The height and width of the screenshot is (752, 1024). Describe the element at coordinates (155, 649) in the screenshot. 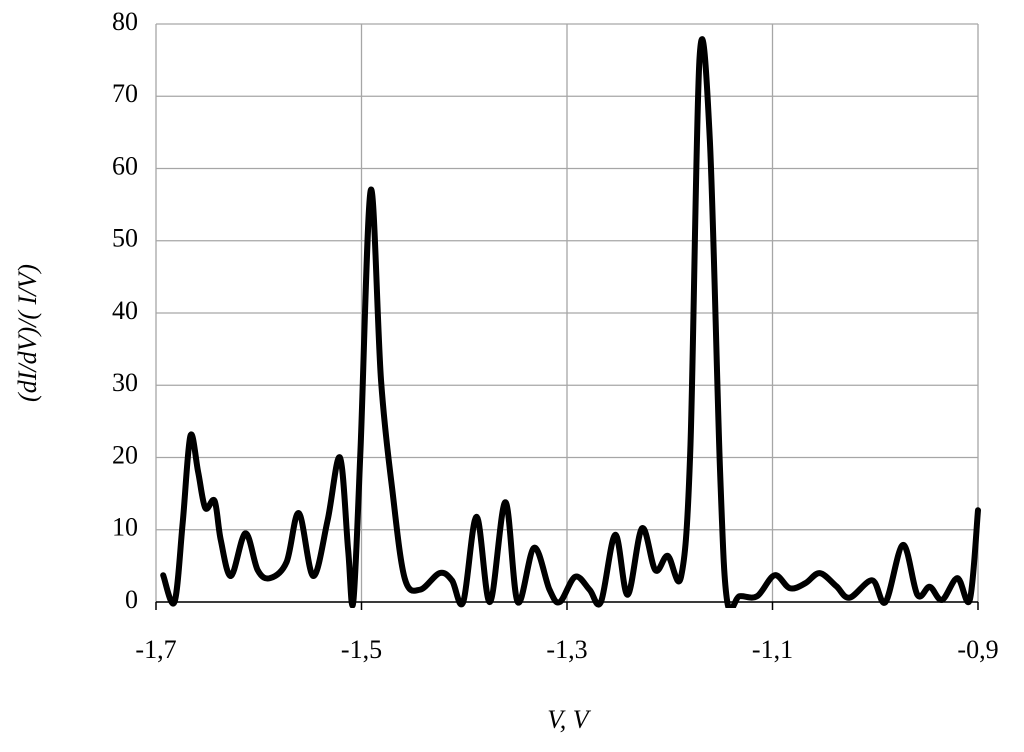

I see `x-tick-label: -1,7` at that location.